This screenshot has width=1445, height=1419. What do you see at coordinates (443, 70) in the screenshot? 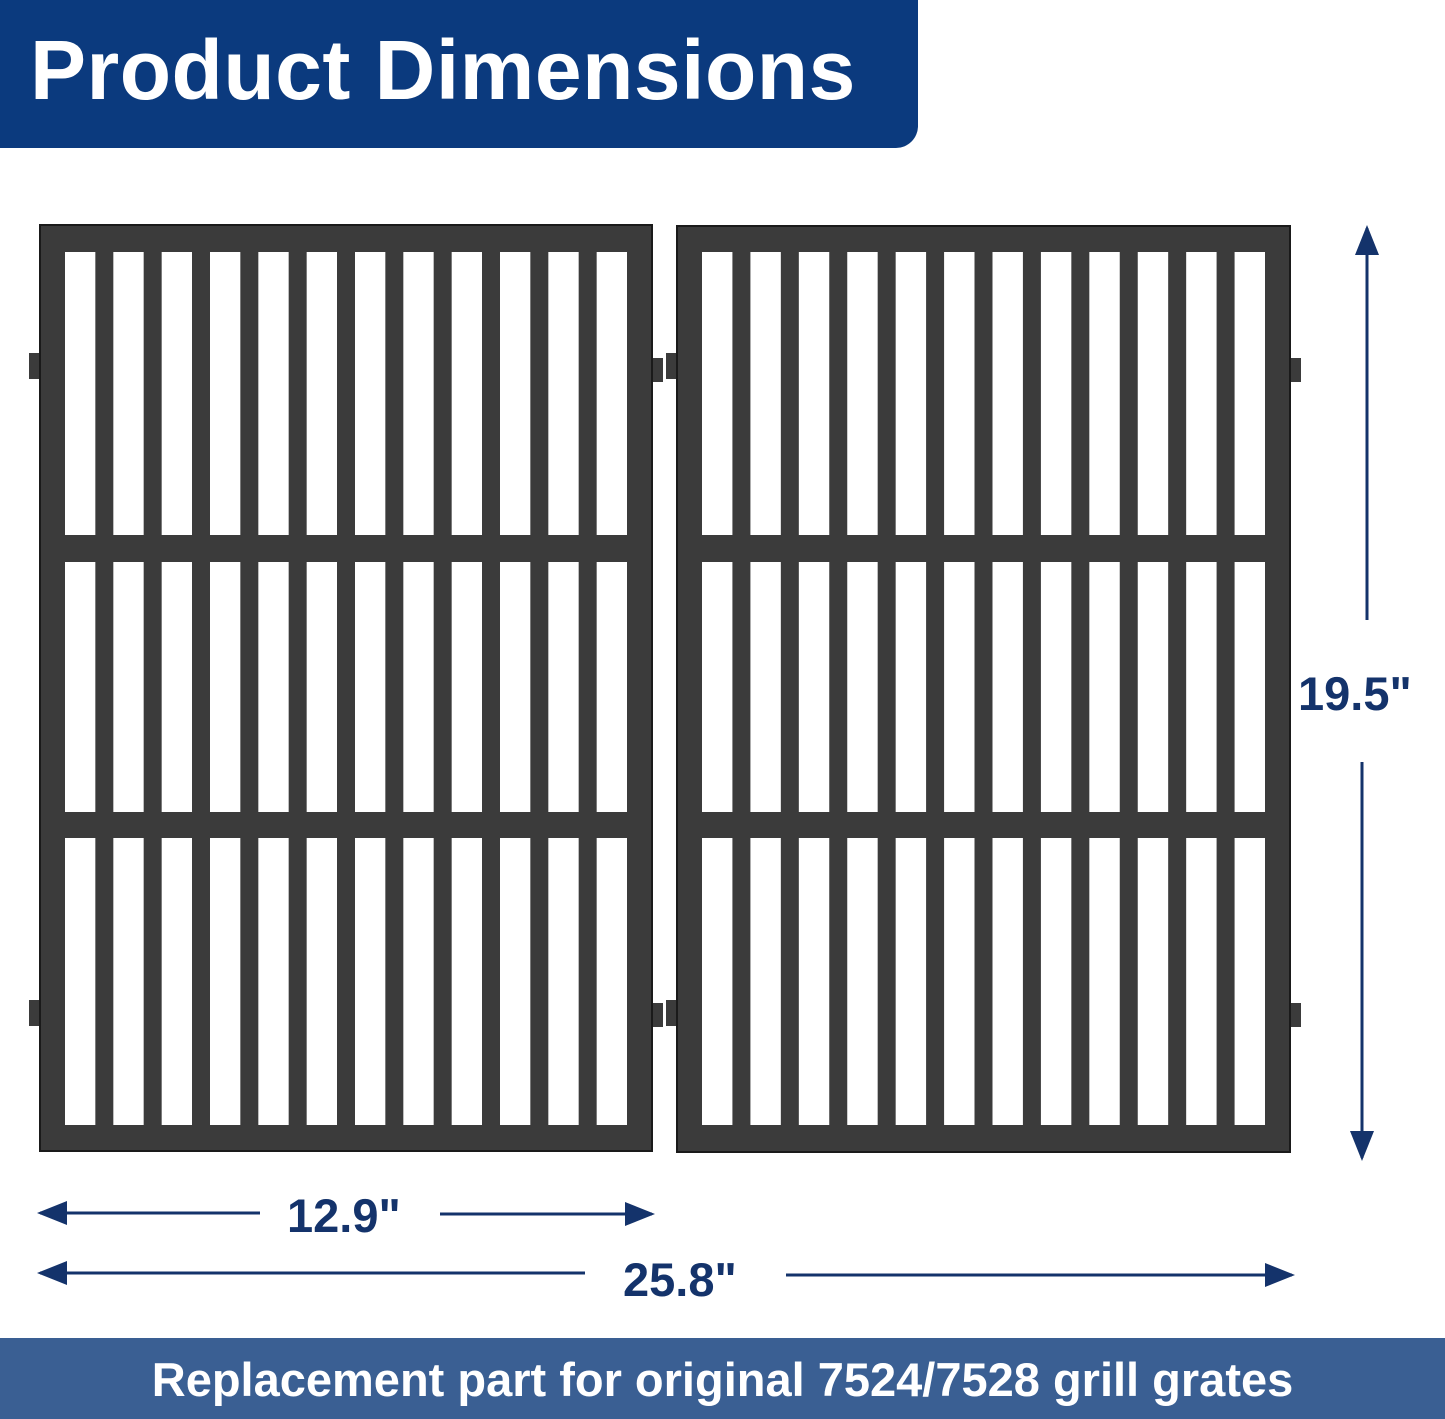
I see `page-title: Product Dimensions` at bounding box center [443, 70].